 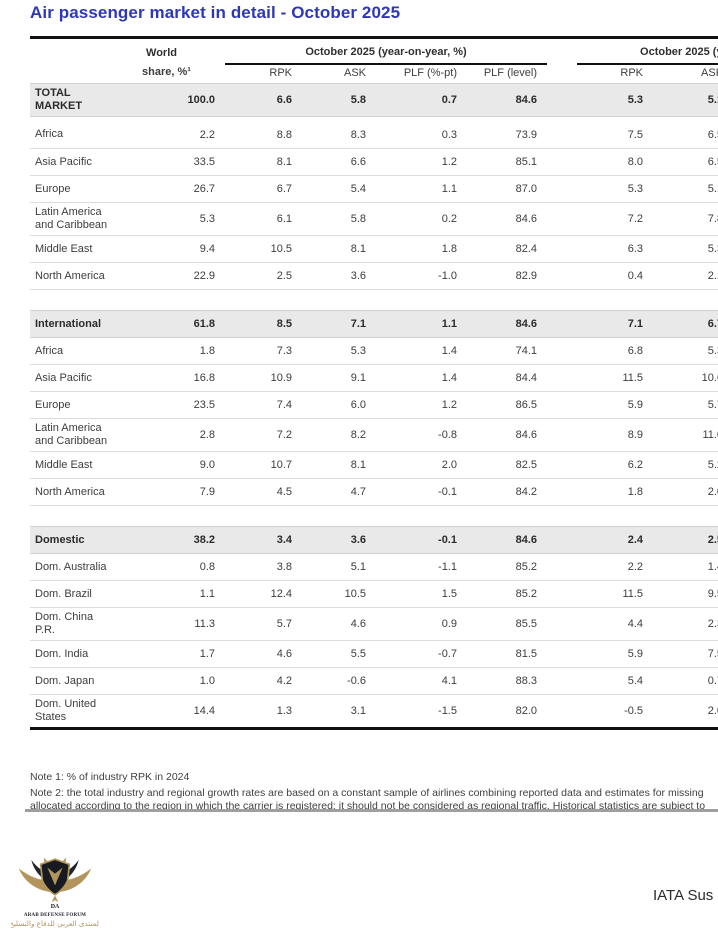 What do you see at coordinates (421, 405) in the screenshot?
I see `cell-plf-pt: 1.2` at bounding box center [421, 405].